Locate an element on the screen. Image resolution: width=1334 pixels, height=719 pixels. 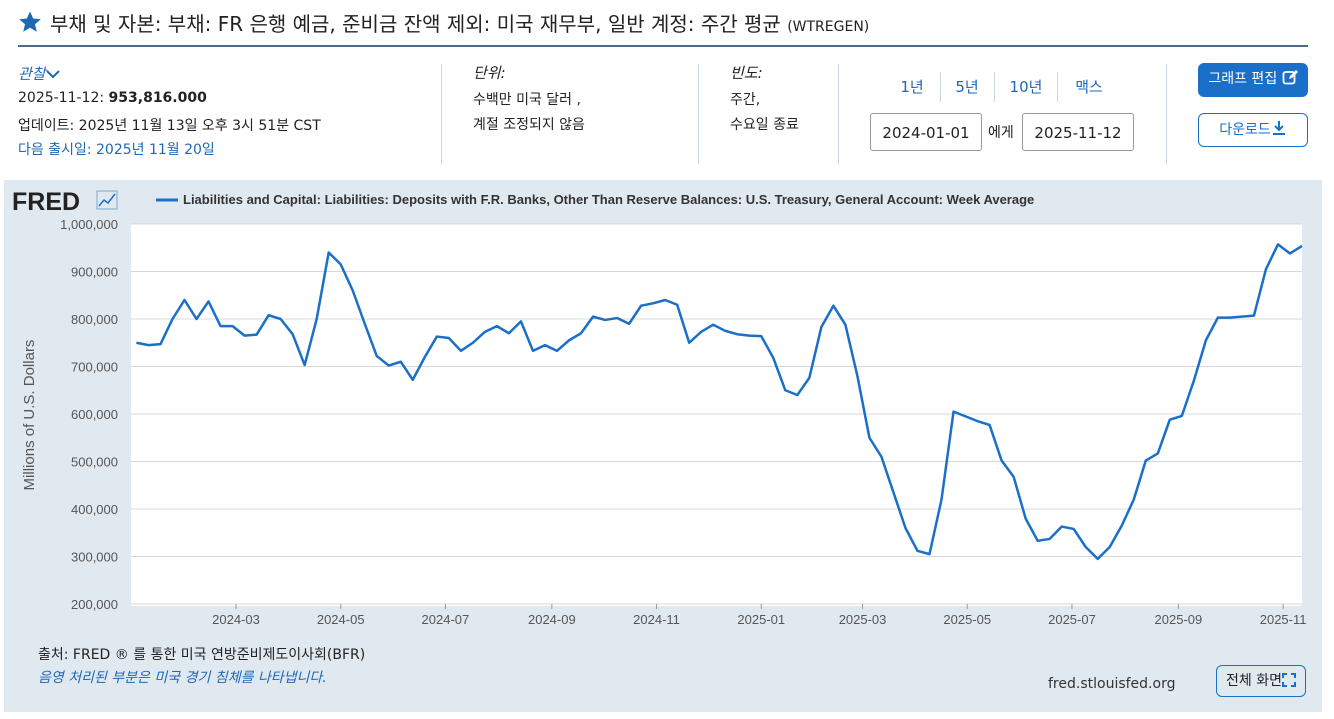
y-tick-label: 500,000 is located at coordinates (94, 462).